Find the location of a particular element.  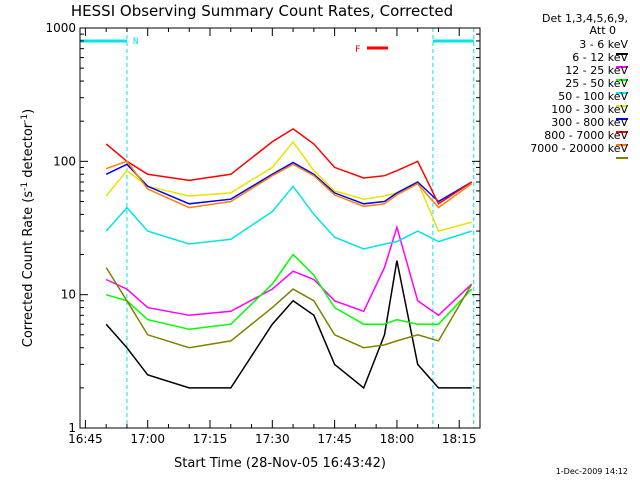

y-axis-label-sup2: -1 is located at coordinates (25, 118).